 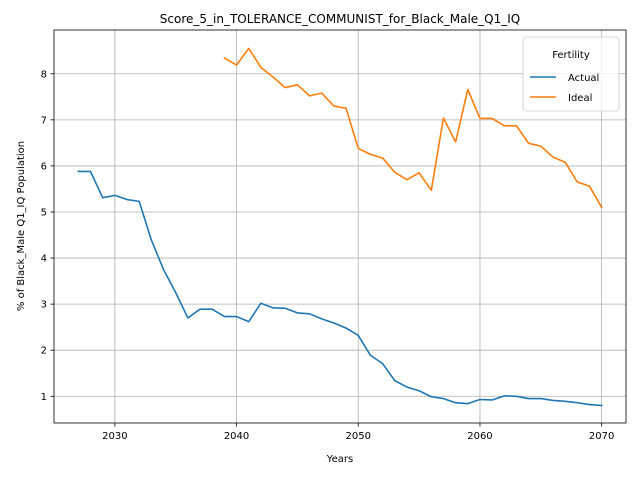 I want to click on legend-label-actual: Actual, so click(x=583, y=78).